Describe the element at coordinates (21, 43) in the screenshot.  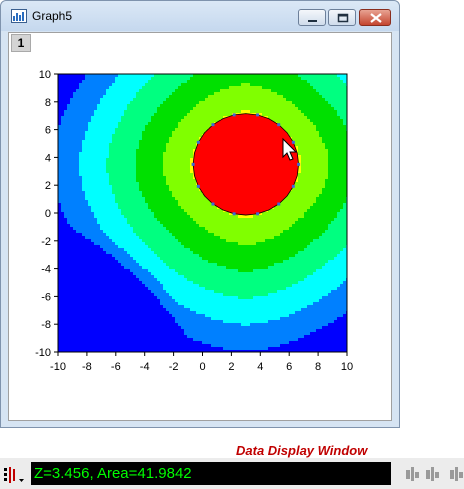
I see `layer-tab: 1` at that location.